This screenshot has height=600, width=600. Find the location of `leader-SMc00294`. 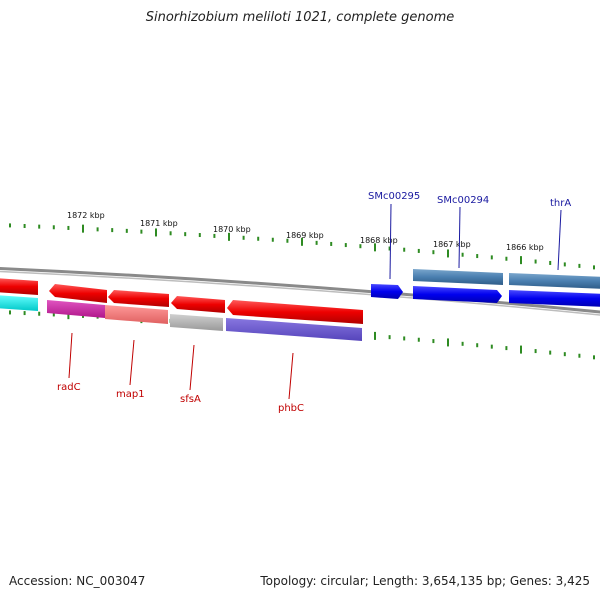

leader-SMc00294 is located at coordinates (459, 237).